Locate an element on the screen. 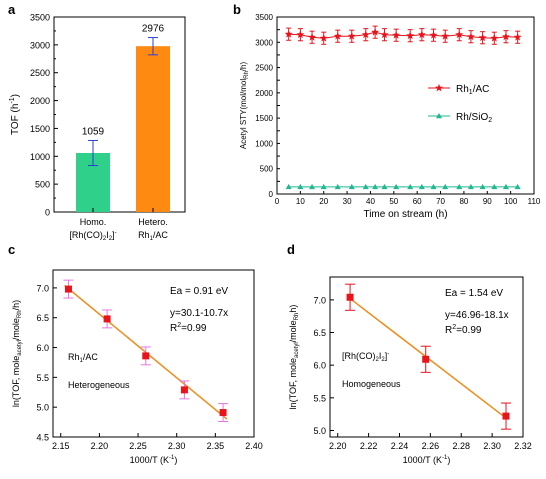 The width and height of the screenshot is (546, 479). x-tick-label: 40 is located at coordinates (370, 201).